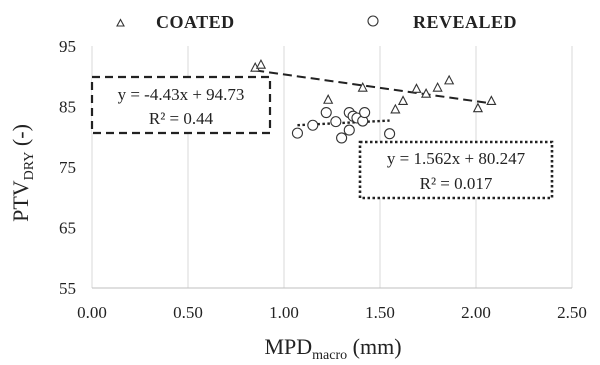 Image resolution: width=600 pixels, height=365 pixels. What do you see at coordinates (373, 87) in the screenshot?
I see `coated-trendline` at bounding box center [373, 87].